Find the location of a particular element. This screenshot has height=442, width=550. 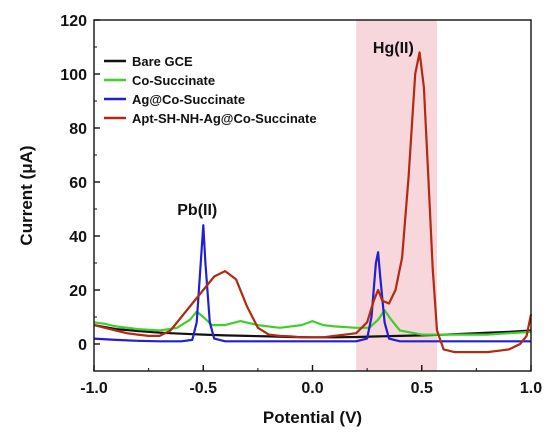

y-tick-label: 80 is located at coordinates (78, 129).